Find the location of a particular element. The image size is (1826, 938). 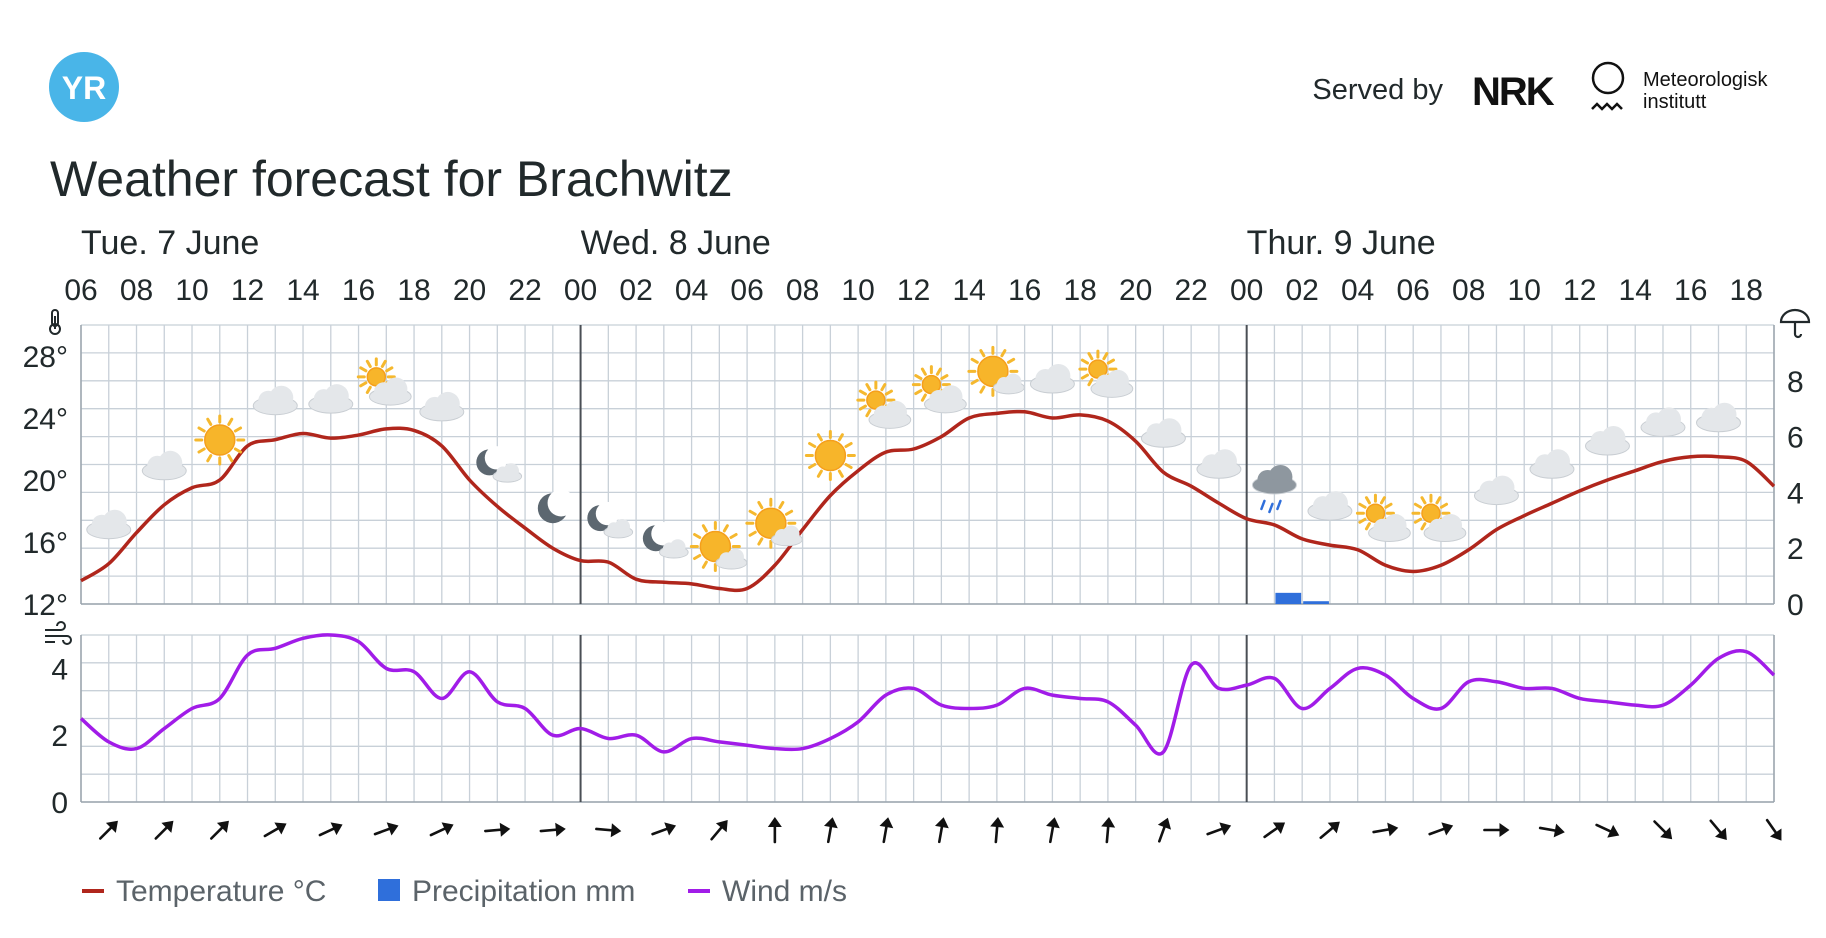

hour-label: 12 is located at coordinates (247, 290).